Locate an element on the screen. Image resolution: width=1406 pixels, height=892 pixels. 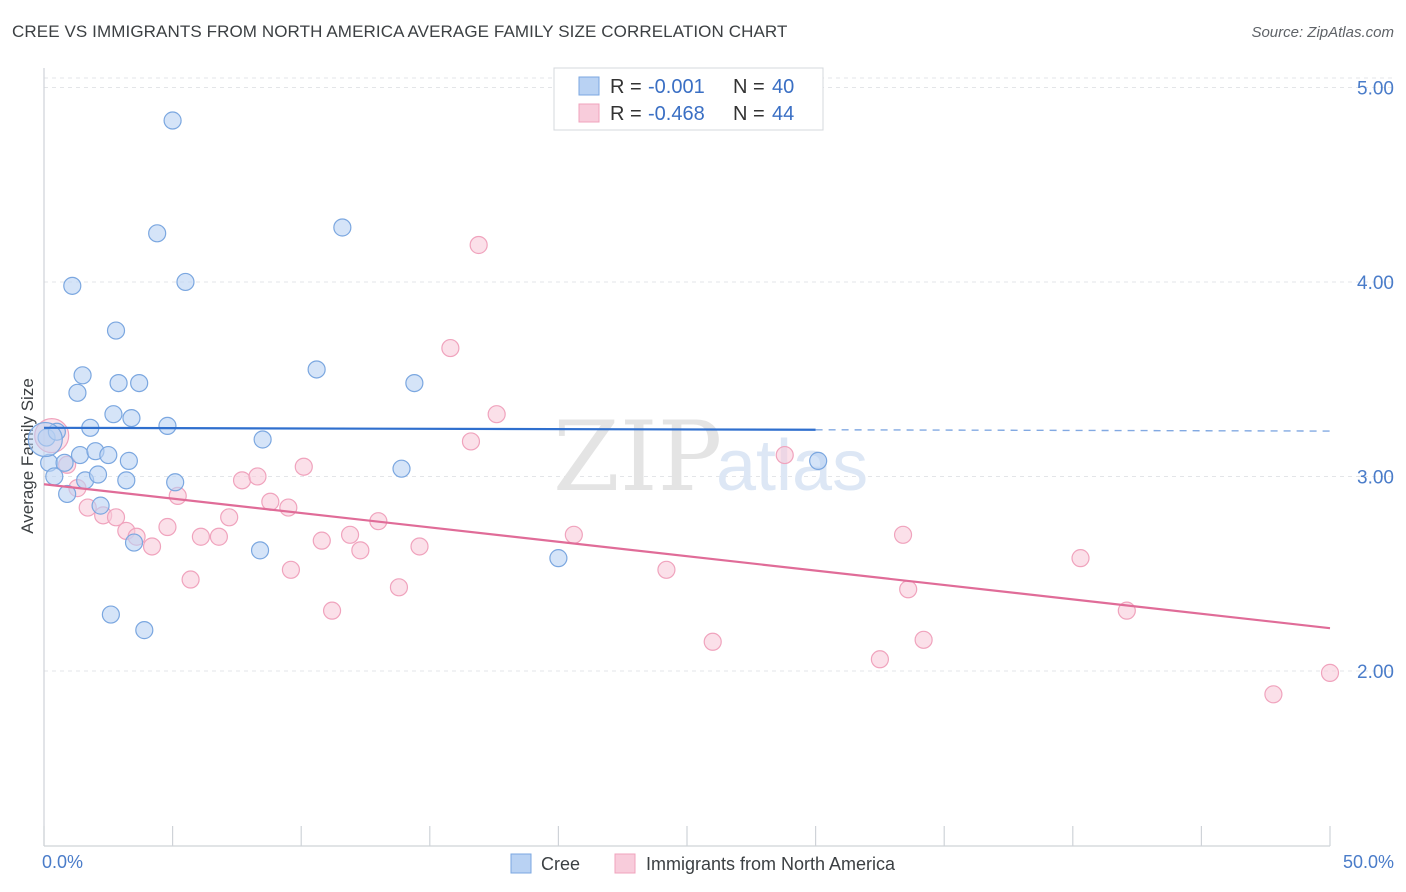
x-tick-marks is located at coordinates (687, 836).